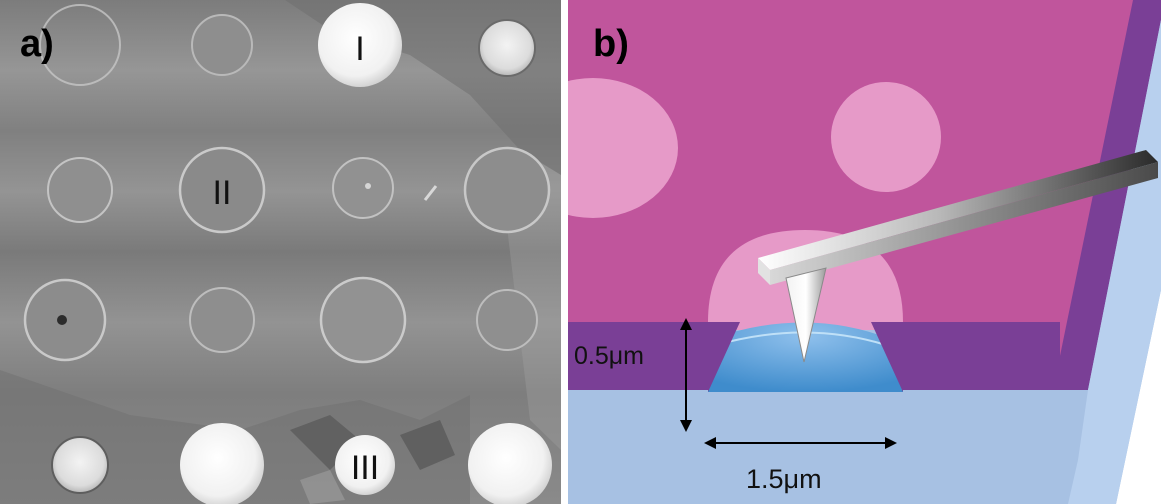 The height and width of the screenshot is (504, 1161). Describe the element at coordinates (222, 193) in the screenshot. I see `marker-ii-label: II` at that location.